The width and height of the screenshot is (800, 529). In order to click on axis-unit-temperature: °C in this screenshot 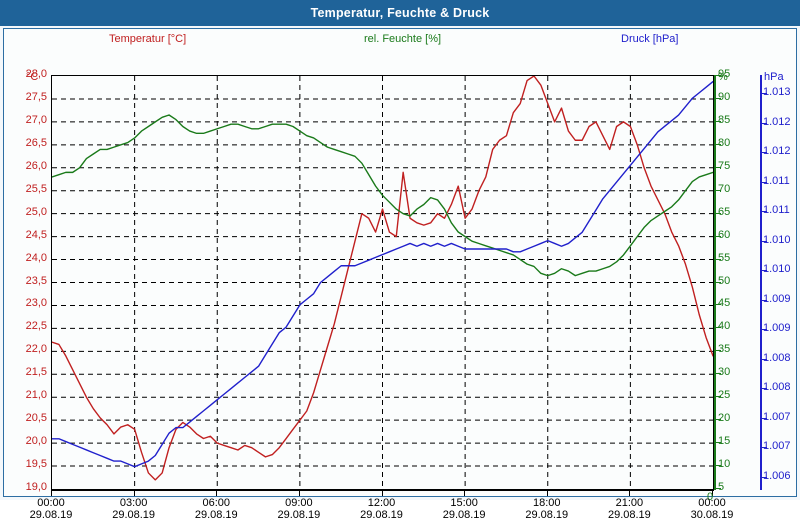, I will do `click(32, 77)`.